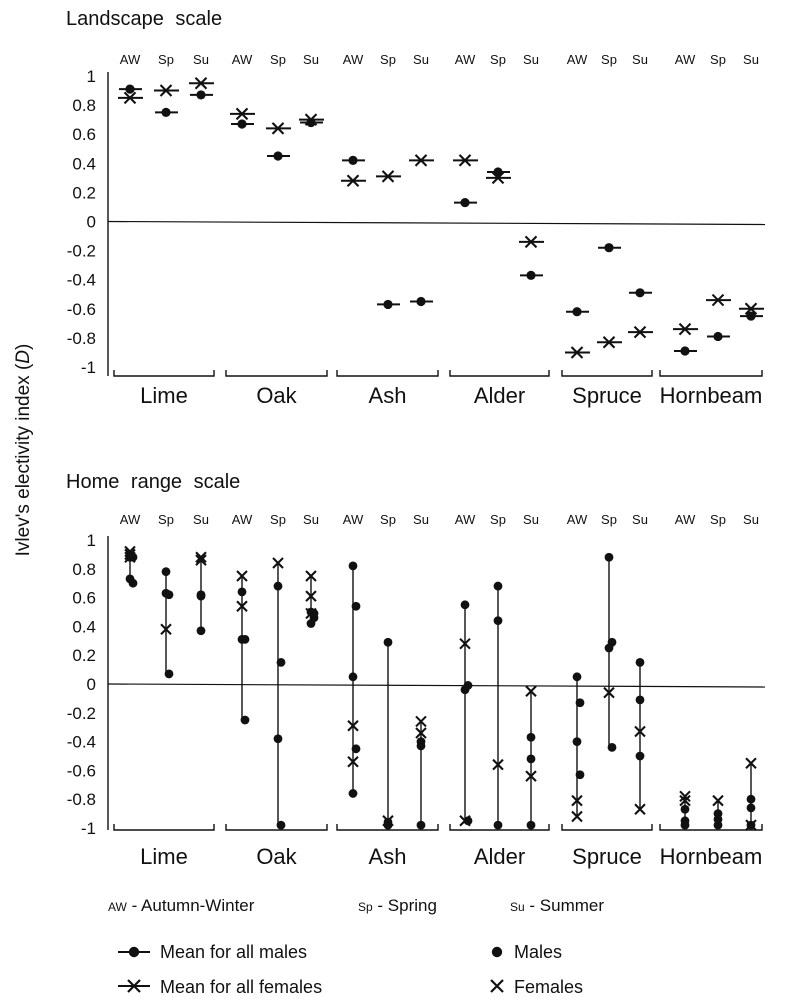 This screenshot has height=1001, width=787. I want to click on home-range-category-label-alder: Alder, so click(499, 856).